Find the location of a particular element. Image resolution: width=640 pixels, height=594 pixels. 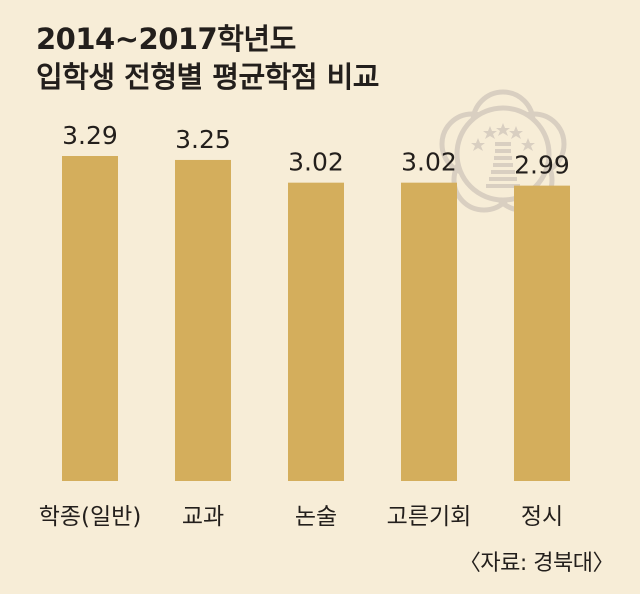

value-label: 2.99 is located at coordinates (542, 165).